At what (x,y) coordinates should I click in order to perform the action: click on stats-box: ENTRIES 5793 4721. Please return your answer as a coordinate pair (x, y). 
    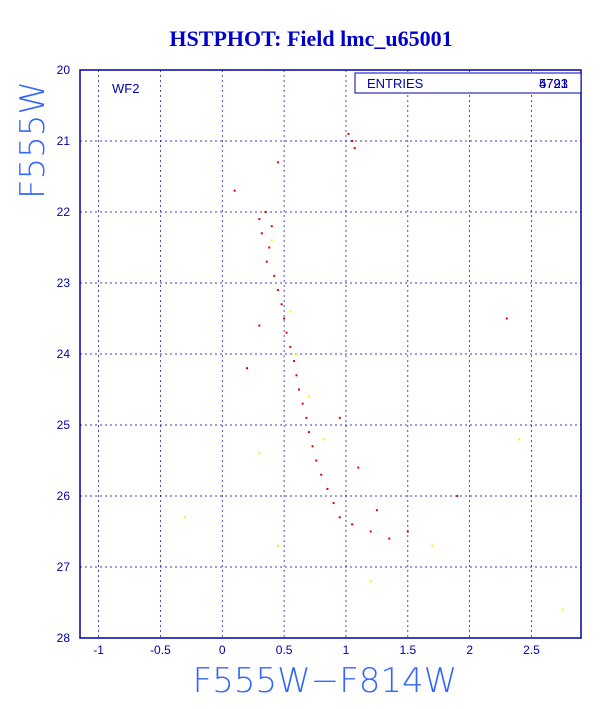
    Looking at the image, I should click on (468, 83).